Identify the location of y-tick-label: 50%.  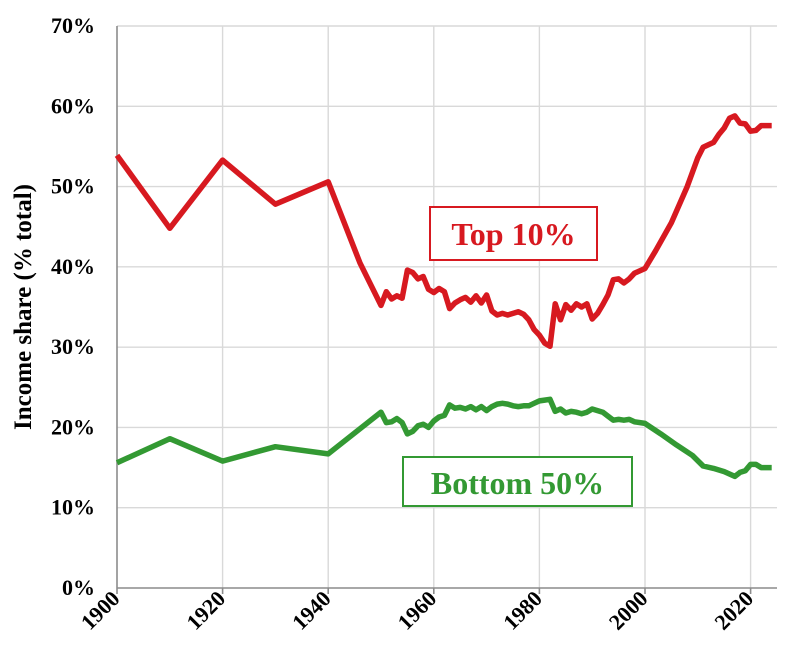
(73, 186).